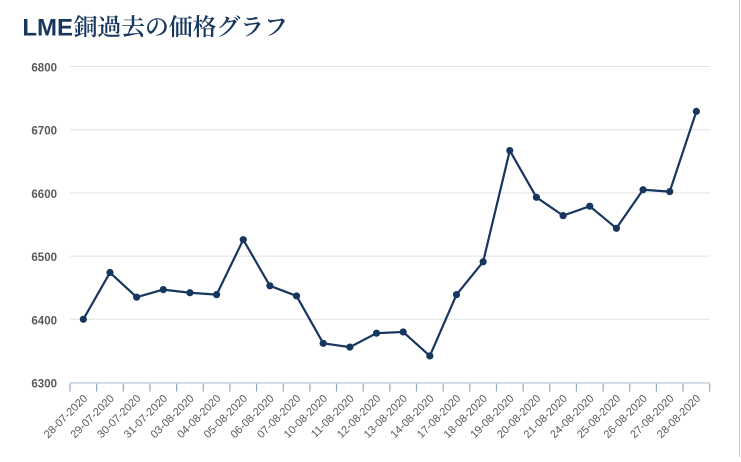  Describe the element at coordinates (44, 321) in the screenshot. I see `svg-text: 6400` at that location.